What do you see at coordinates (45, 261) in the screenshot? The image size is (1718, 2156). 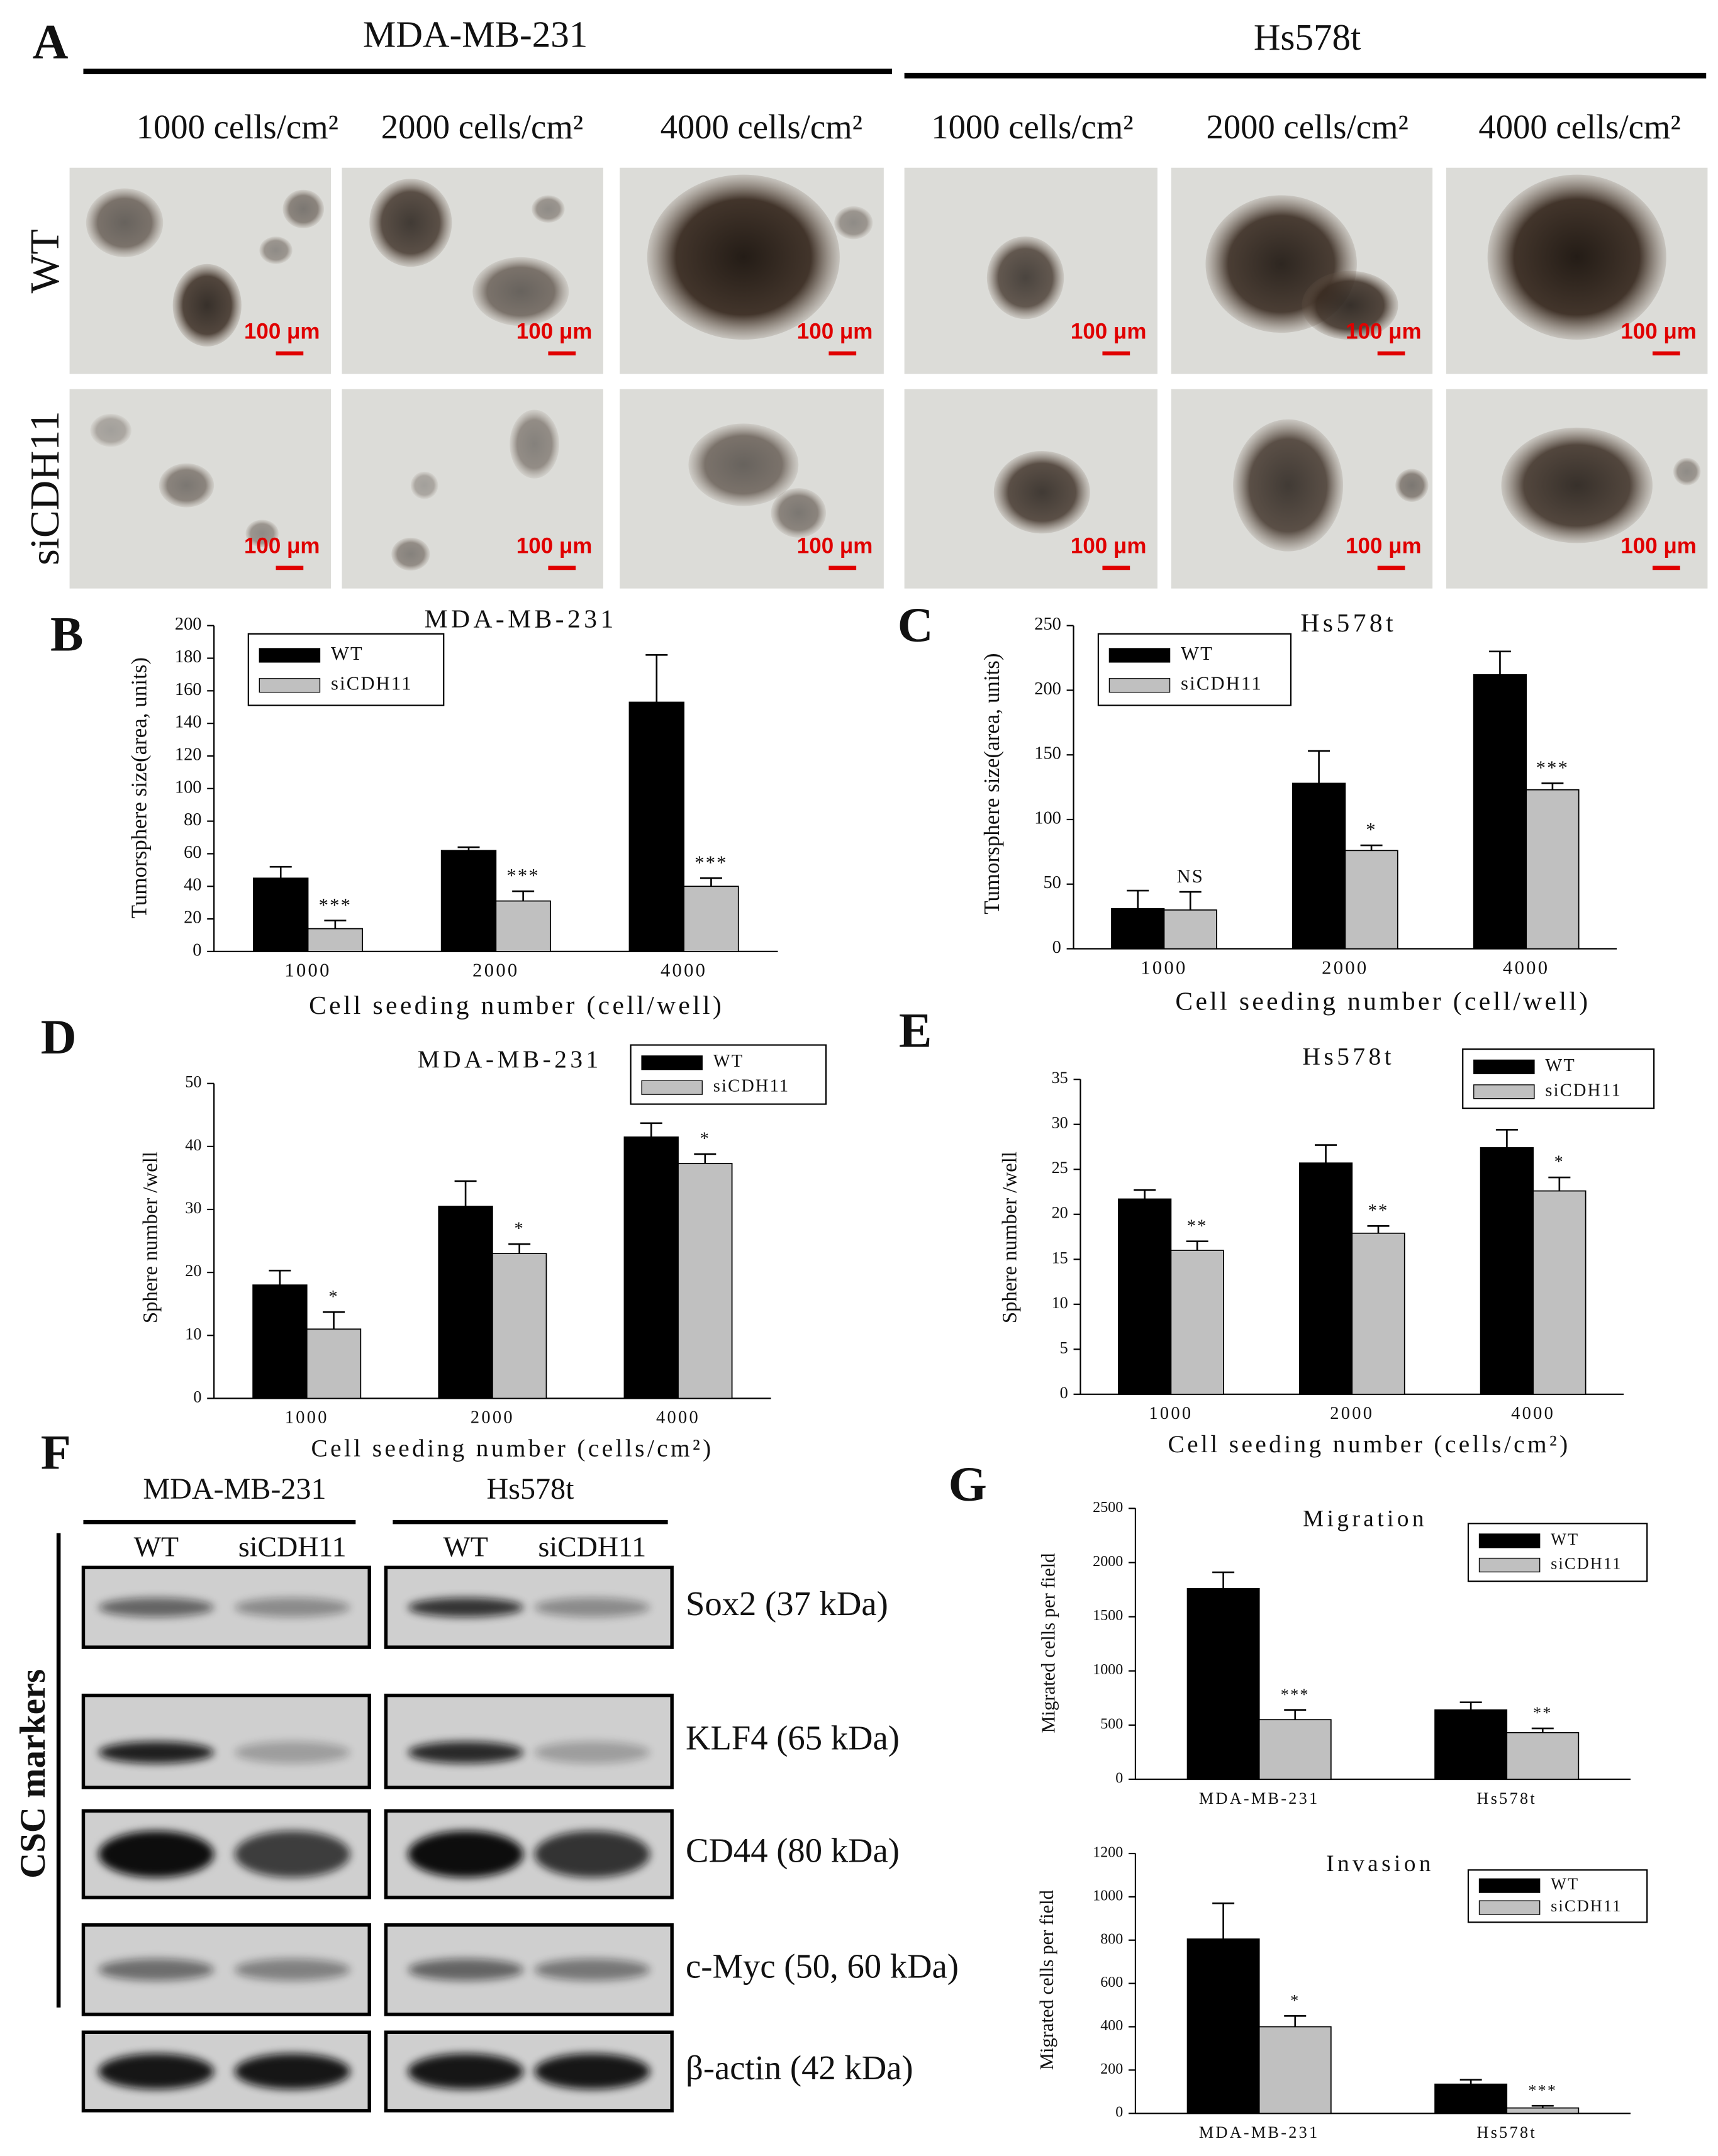 I see `row-label: WT` at bounding box center [45, 261].